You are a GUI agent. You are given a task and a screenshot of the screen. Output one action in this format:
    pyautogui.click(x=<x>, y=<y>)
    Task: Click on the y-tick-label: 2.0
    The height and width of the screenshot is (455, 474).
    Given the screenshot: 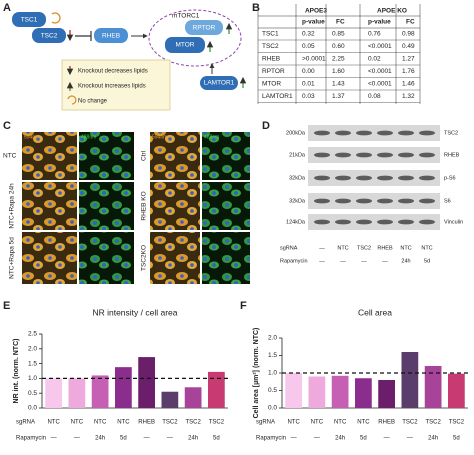 What is the action you would take?
    pyautogui.click(x=32, y=349)
    